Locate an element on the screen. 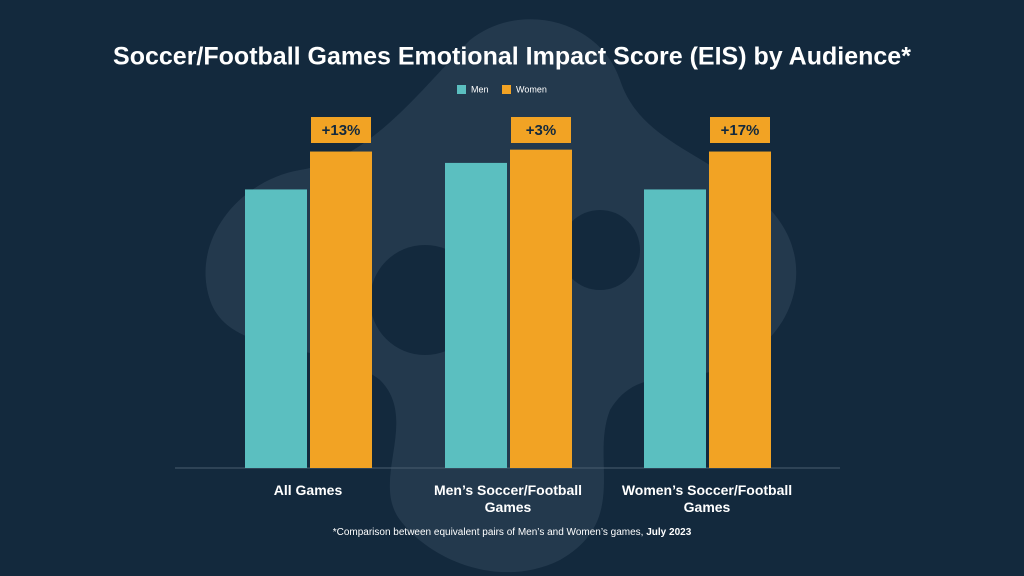  x-tick-label: All Games is located at coordinates (308, 490).